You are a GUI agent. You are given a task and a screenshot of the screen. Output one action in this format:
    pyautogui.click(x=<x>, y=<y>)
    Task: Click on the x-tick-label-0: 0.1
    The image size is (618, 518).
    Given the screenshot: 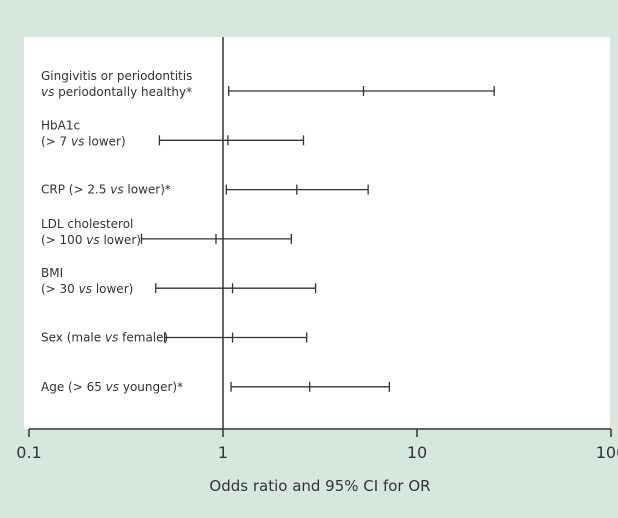 What is the action you would take?
    pyautogui.click(x=28, y=452)
    